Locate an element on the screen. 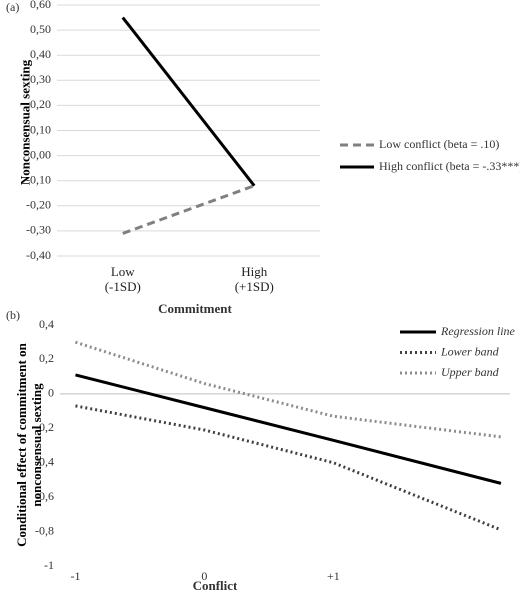  y-tick-label: 0,10 is located at coordinates (40, 129).